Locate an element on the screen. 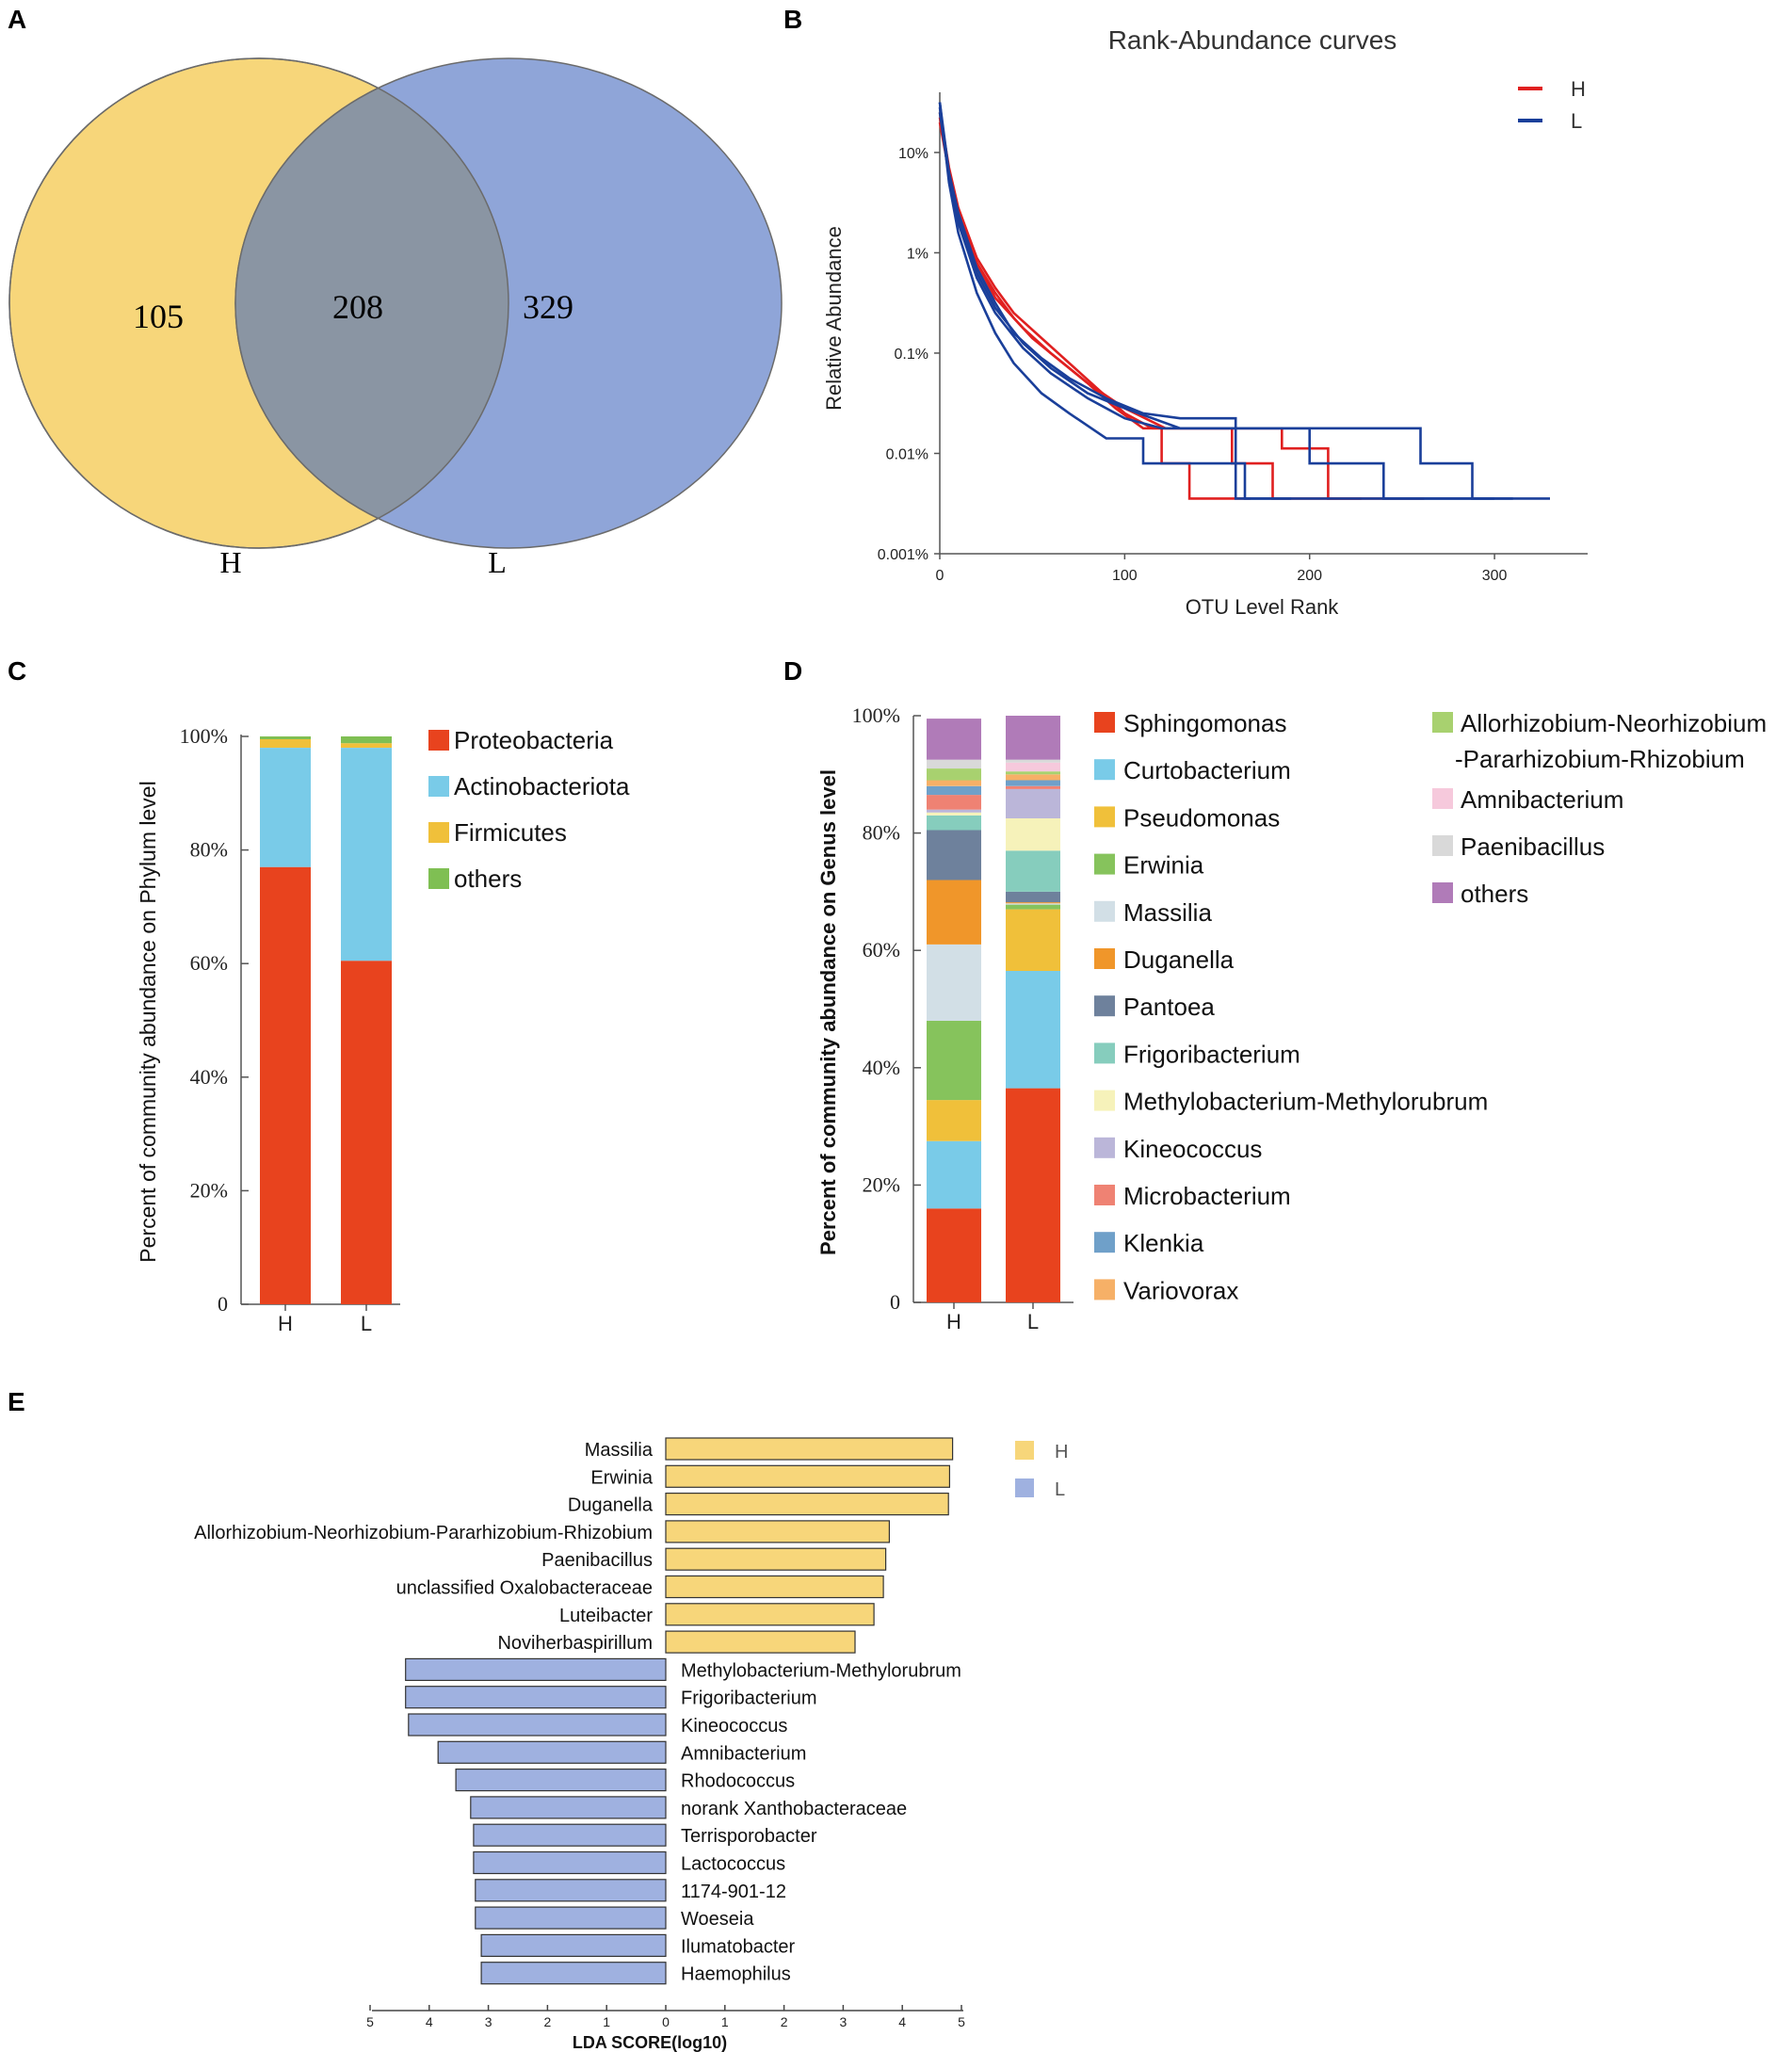 This screenshot has height=2052, width=1792. chart-d-legend-label: Massilia is located at coordinates (1167, 913).